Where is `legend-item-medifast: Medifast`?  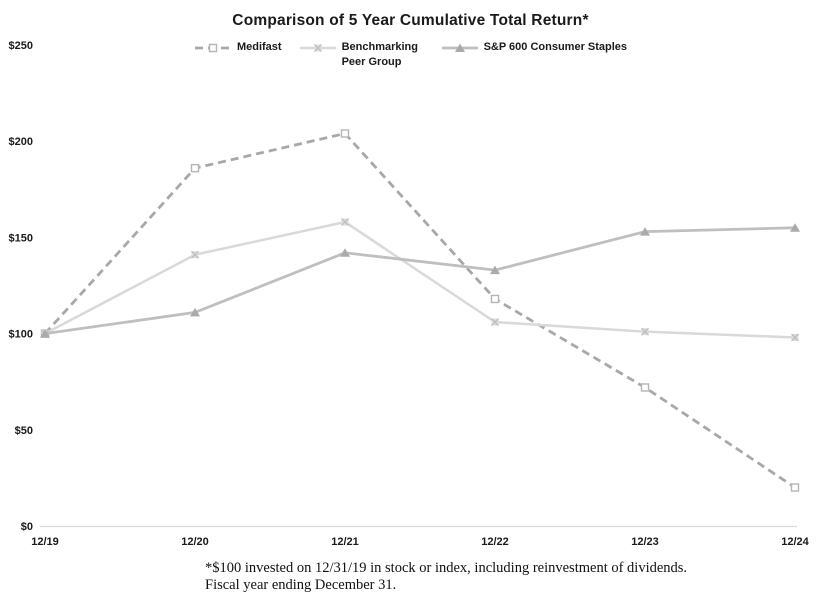
legend-item-medifast: Medifast is located at coordinates (238, 47).